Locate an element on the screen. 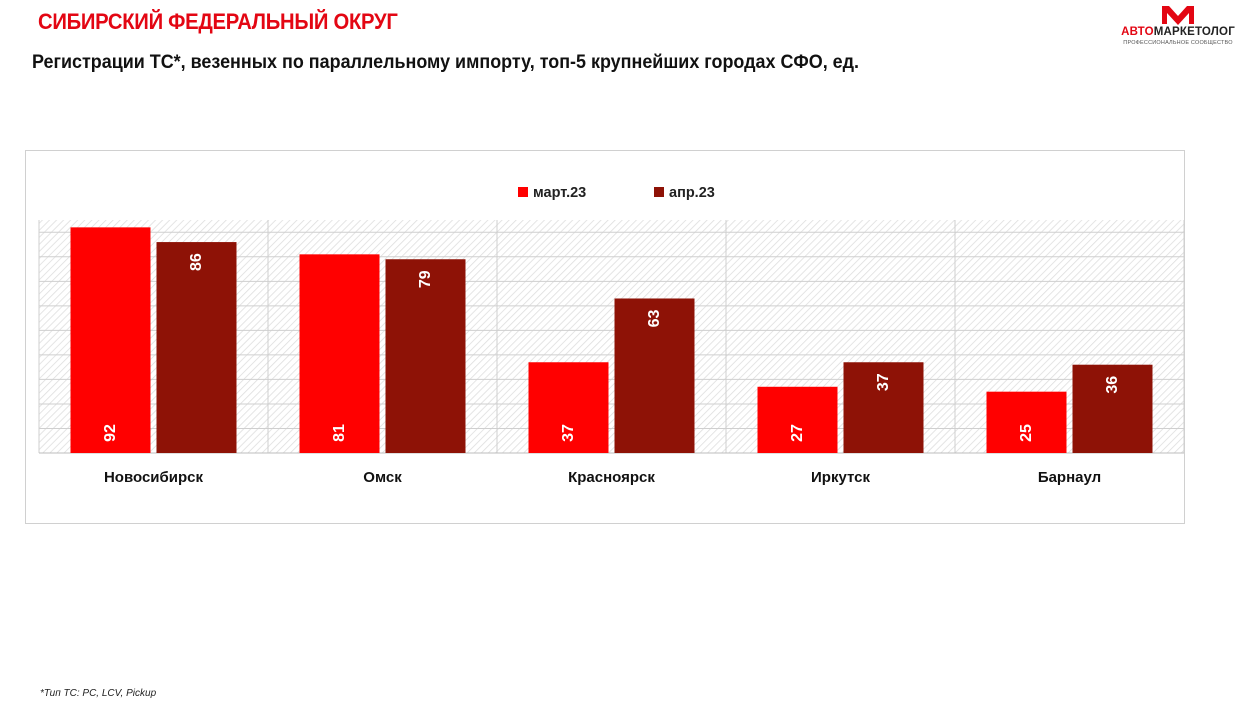 This screenshot has width=1249, height=706. category-label-5: Барнаул is located at coordinates (1069, 477).